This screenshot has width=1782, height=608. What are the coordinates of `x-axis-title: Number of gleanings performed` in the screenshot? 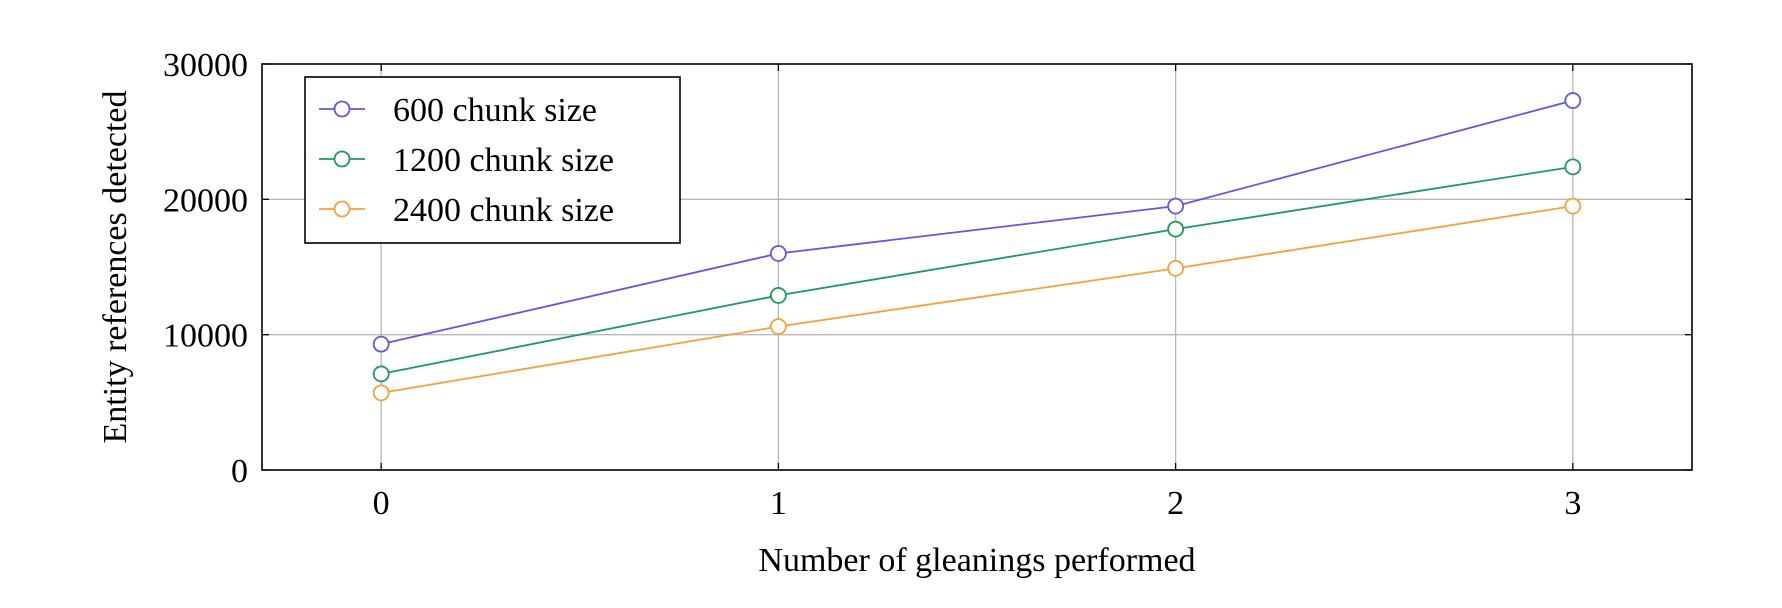 It's located at (976, 560).